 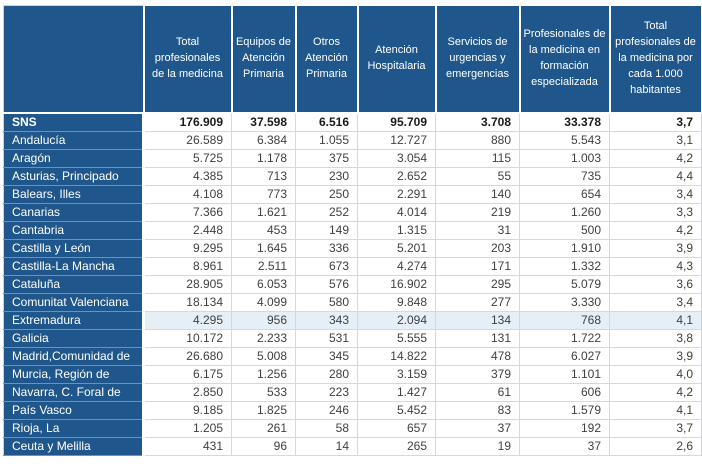 I want to click on value-cell: 171, so click(x=477, y=266).